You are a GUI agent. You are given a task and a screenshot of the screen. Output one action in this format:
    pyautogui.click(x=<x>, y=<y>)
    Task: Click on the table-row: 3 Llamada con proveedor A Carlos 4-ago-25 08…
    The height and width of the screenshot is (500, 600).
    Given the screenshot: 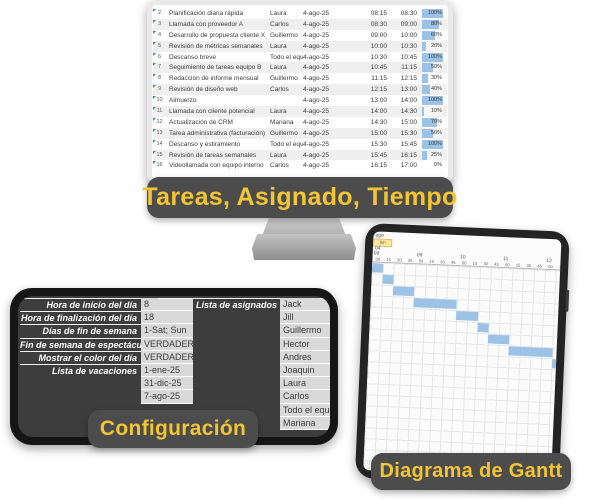 What is the action you would take?
    pyautogui.click(x=300, y=24)
    